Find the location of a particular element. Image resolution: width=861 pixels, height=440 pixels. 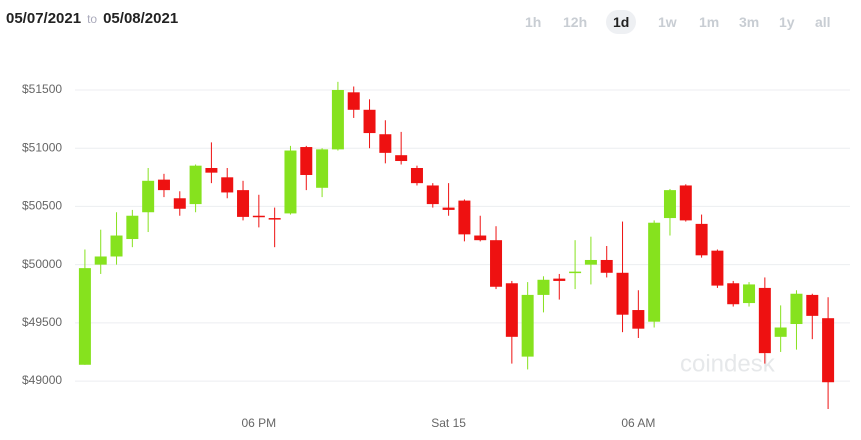

range-button: 3m is located at coordinates (749, 22).